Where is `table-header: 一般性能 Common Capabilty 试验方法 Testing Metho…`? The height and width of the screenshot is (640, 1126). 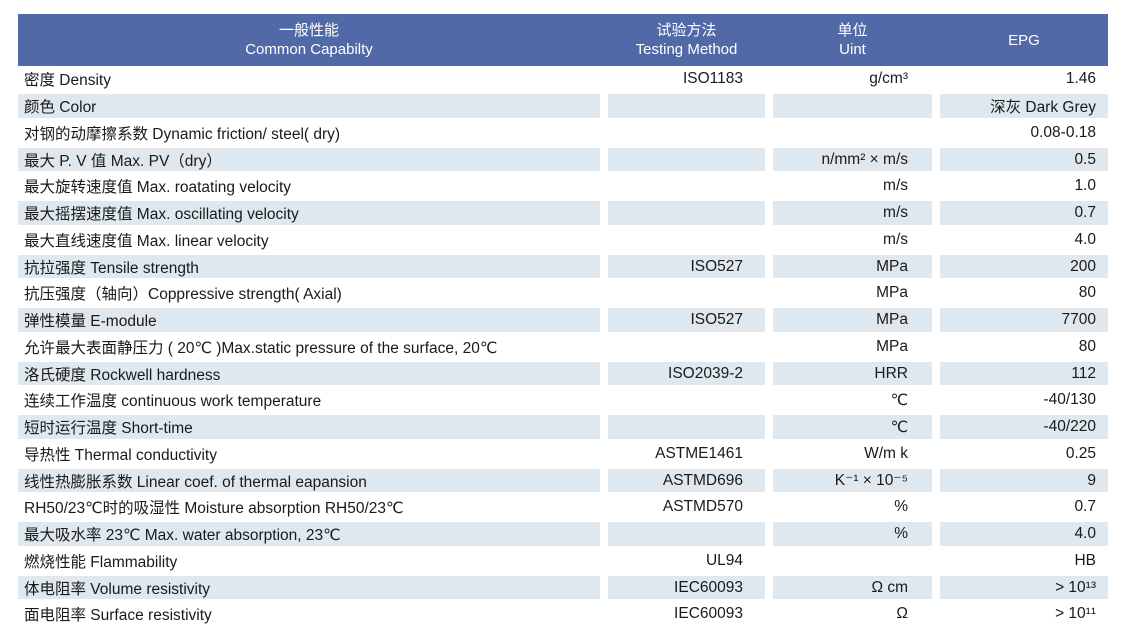
table-header: 一般性能 Common Capabilty 试验方法 Testing Metho… is located at coordinates (563, 40).